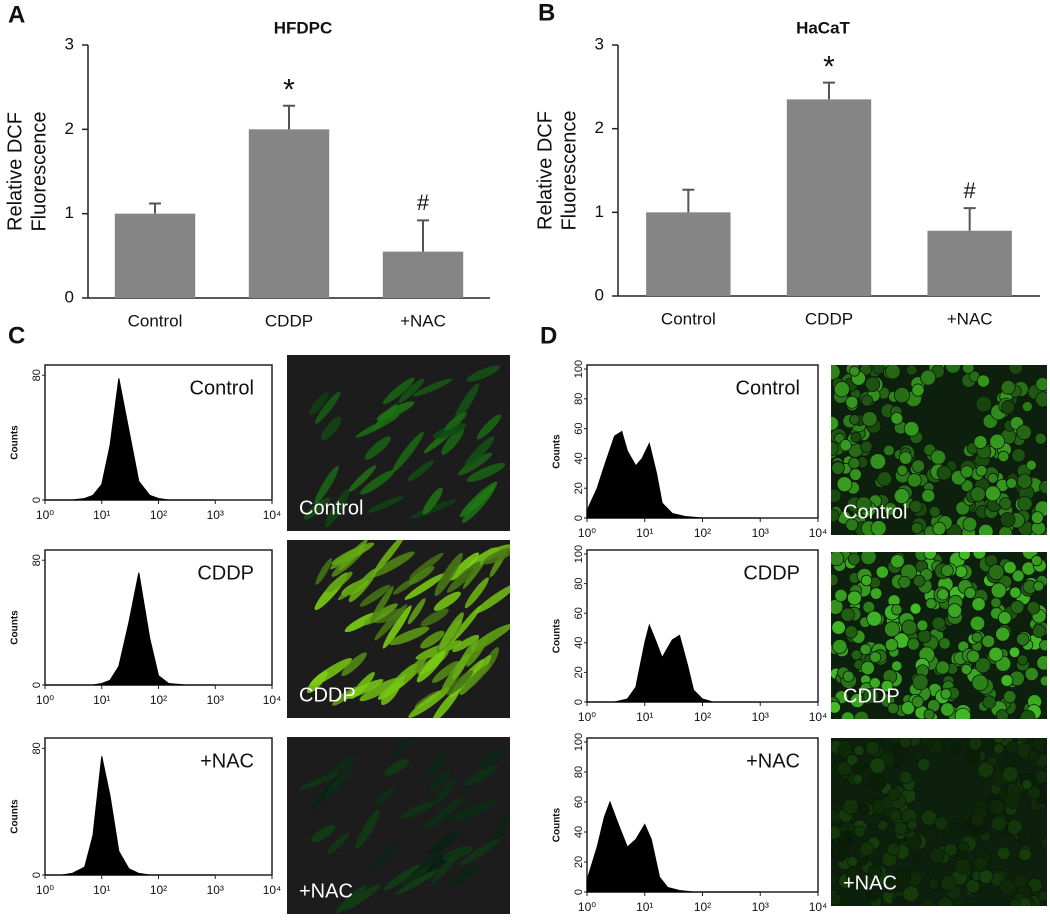 This screenshot has width=1050, height=921. I want to click on y-tick-label: 80, so click(37, 560).